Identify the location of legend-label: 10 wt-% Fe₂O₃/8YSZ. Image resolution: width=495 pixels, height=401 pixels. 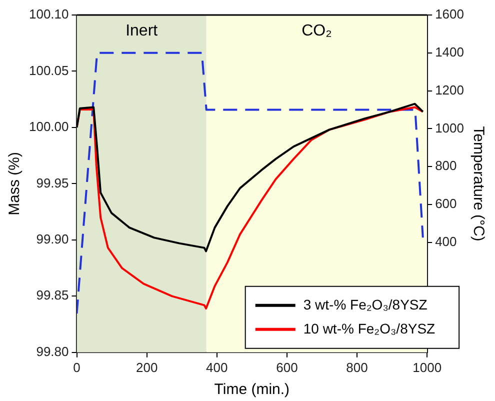
(369, 328).